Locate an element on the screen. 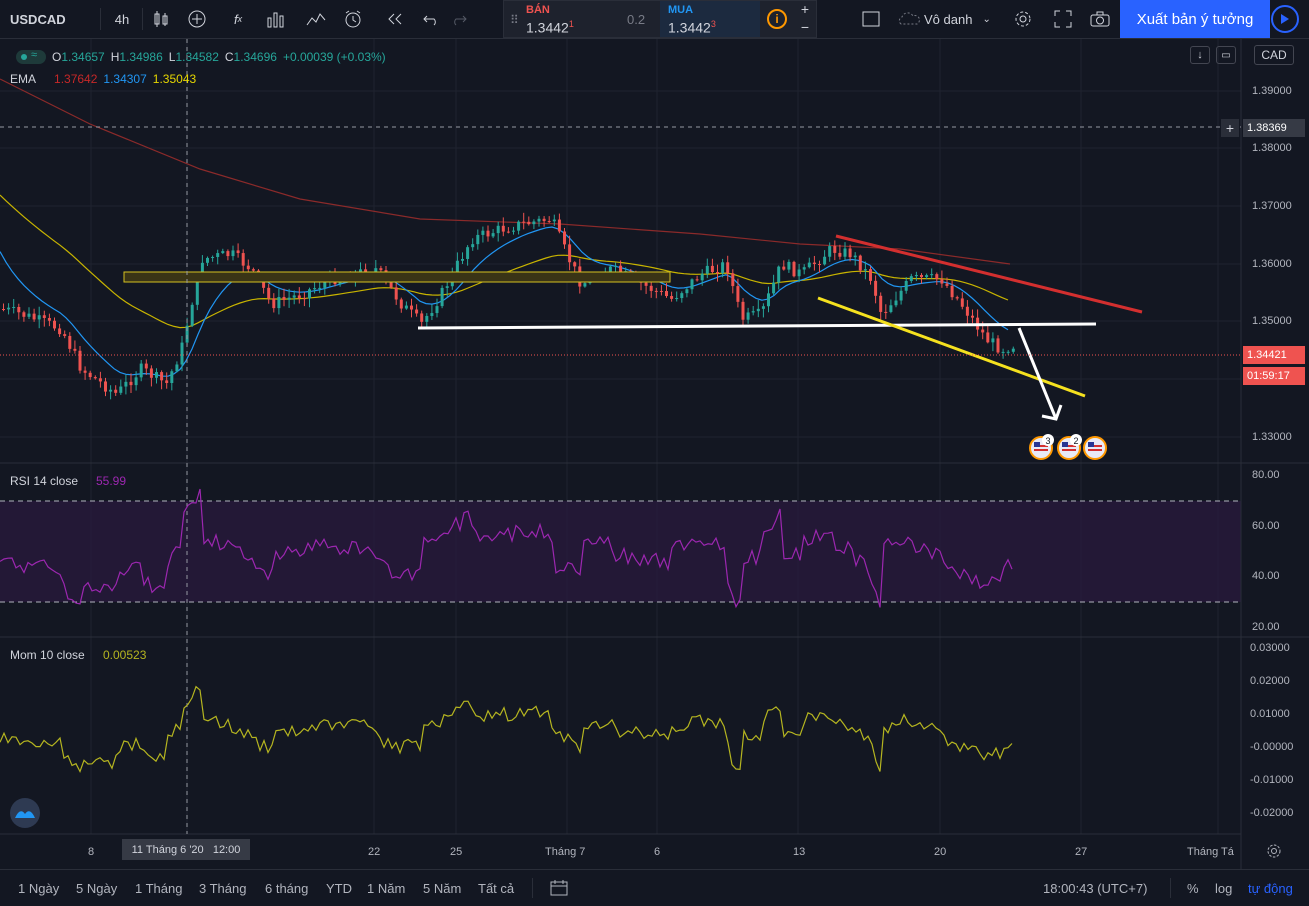  goto-date-icon is located at coordinates (559, 888).